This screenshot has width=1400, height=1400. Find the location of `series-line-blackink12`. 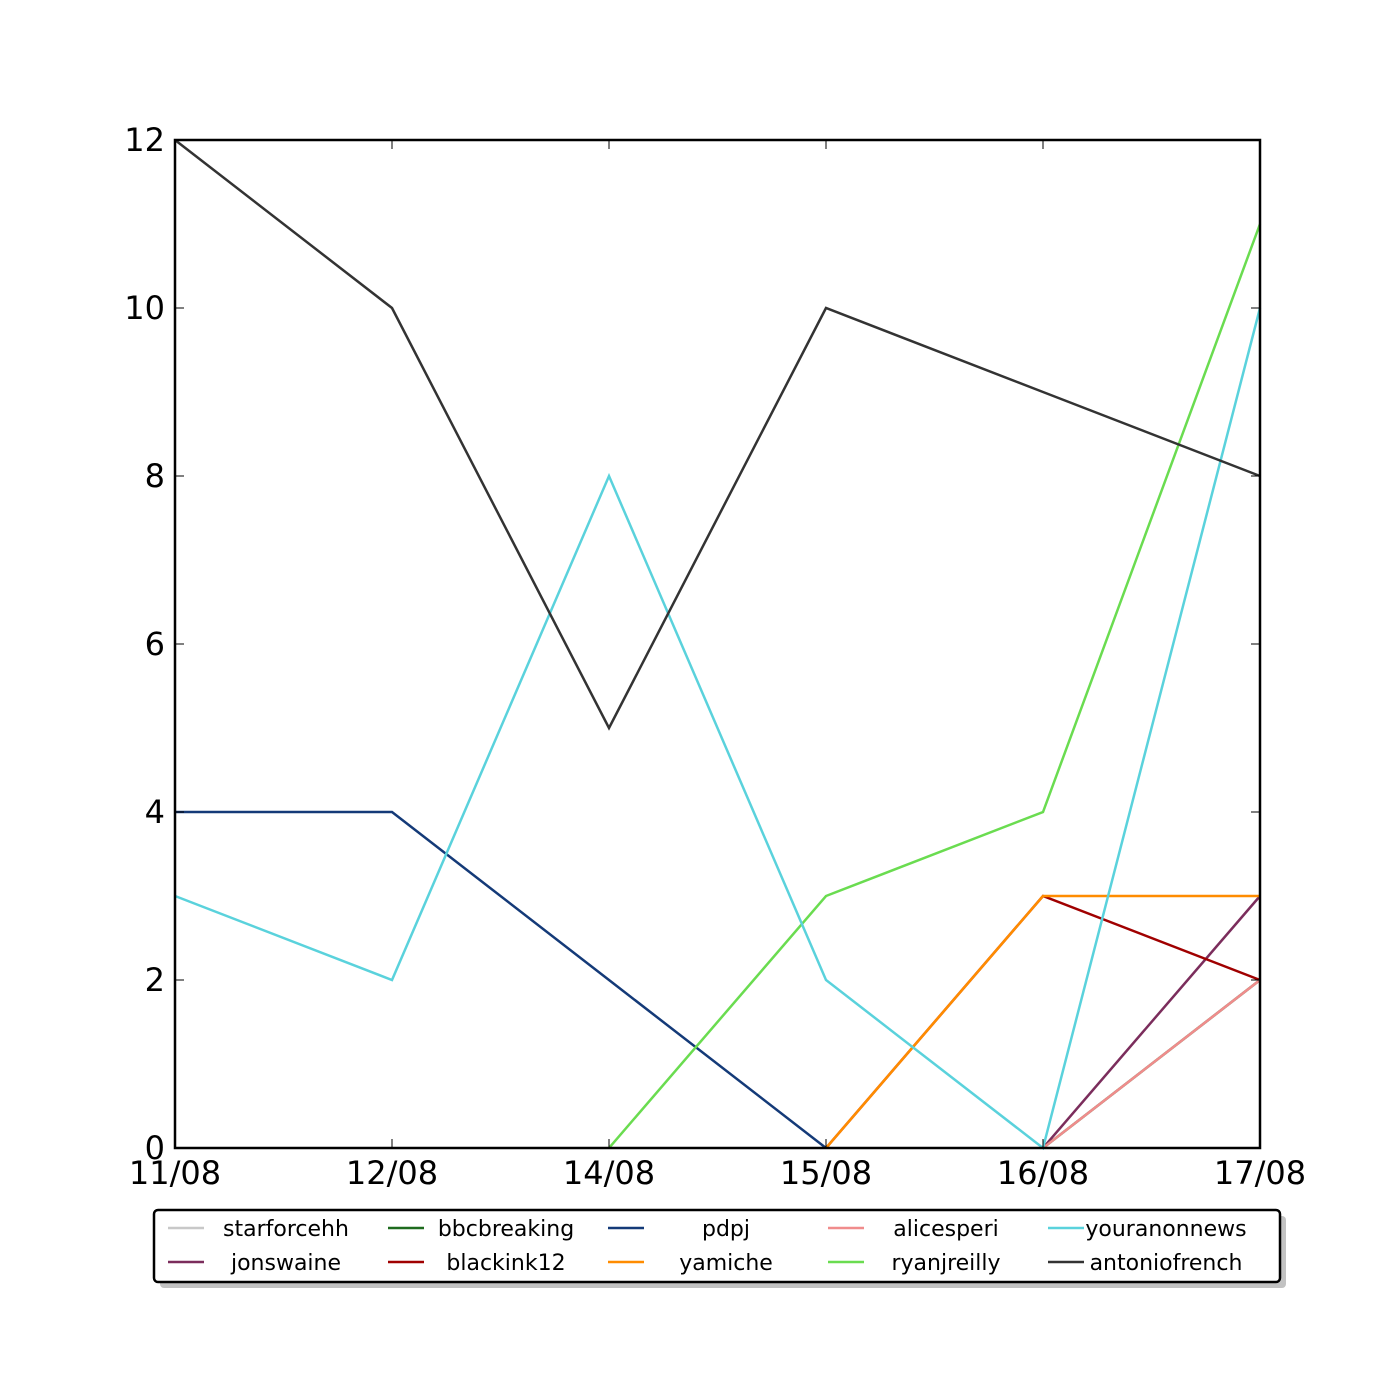

series-line-blackink12 is located at coordinates (1043, 1021).